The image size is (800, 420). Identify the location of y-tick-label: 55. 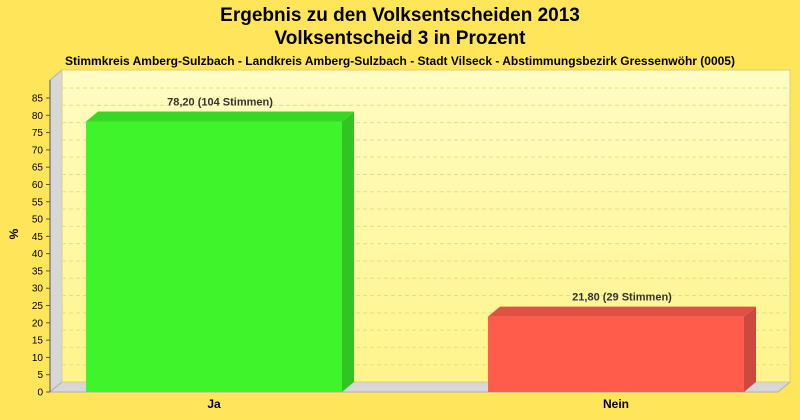
(38, 202).